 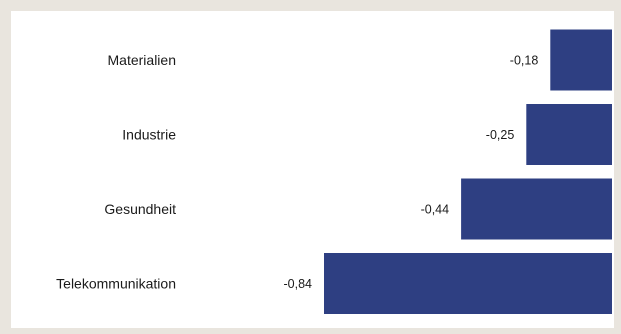 I want to click on value-label-materialien: -0,18, so click(x=524, y=61).